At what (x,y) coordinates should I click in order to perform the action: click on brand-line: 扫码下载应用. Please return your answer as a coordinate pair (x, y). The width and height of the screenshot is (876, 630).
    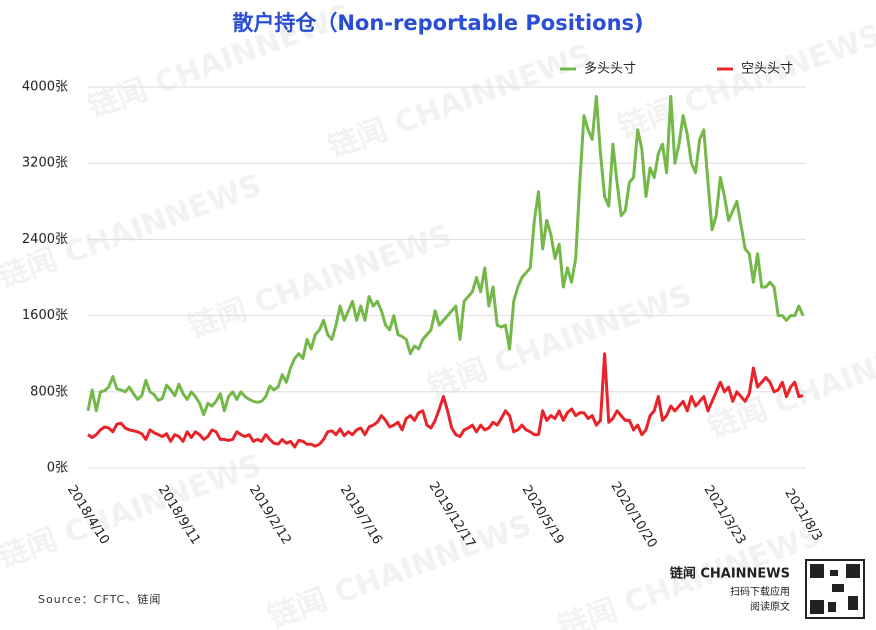
    Looking at the image, I should click on (760, 591).